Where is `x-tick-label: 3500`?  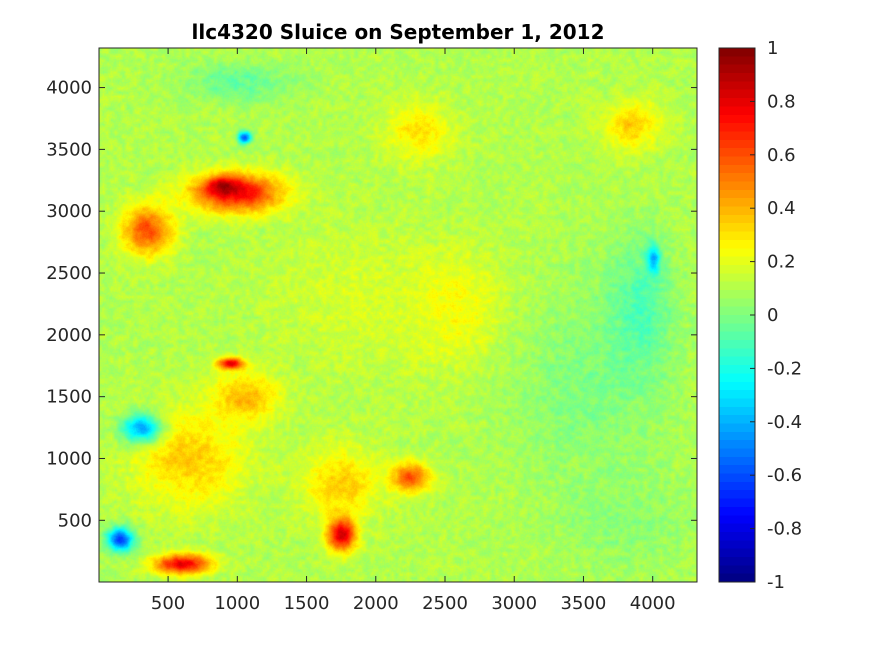 x-tick-label: 3500 is located at coordinates (584, 603).